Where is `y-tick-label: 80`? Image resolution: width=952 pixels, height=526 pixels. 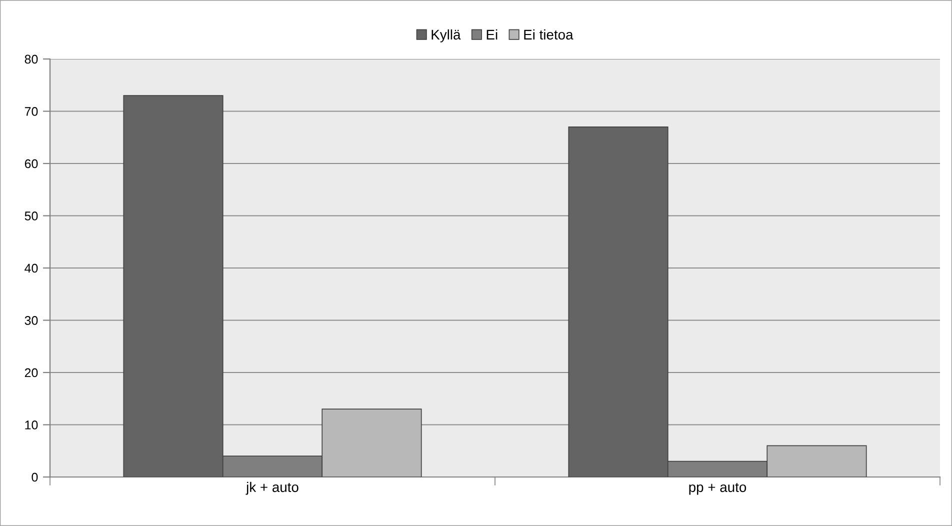
y-tick-label: 80 is located at coordinates (31, 59).